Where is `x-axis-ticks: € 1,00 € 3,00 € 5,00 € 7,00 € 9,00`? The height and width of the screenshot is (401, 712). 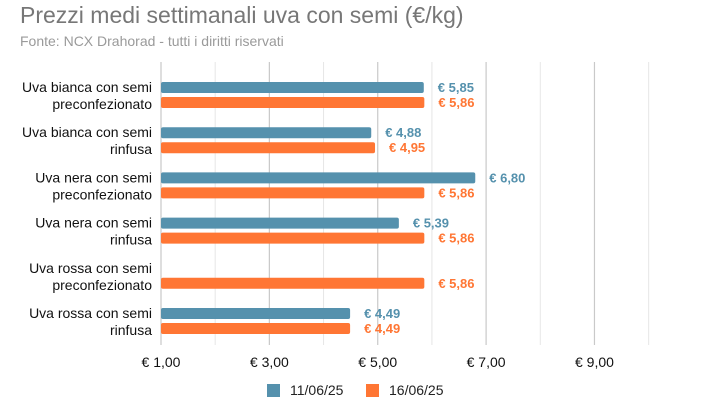 x-axis-ticks: € 1,00 € 3,00 € 5,00 € 7,00 € 9,00 is located at coordinates (378, 362).